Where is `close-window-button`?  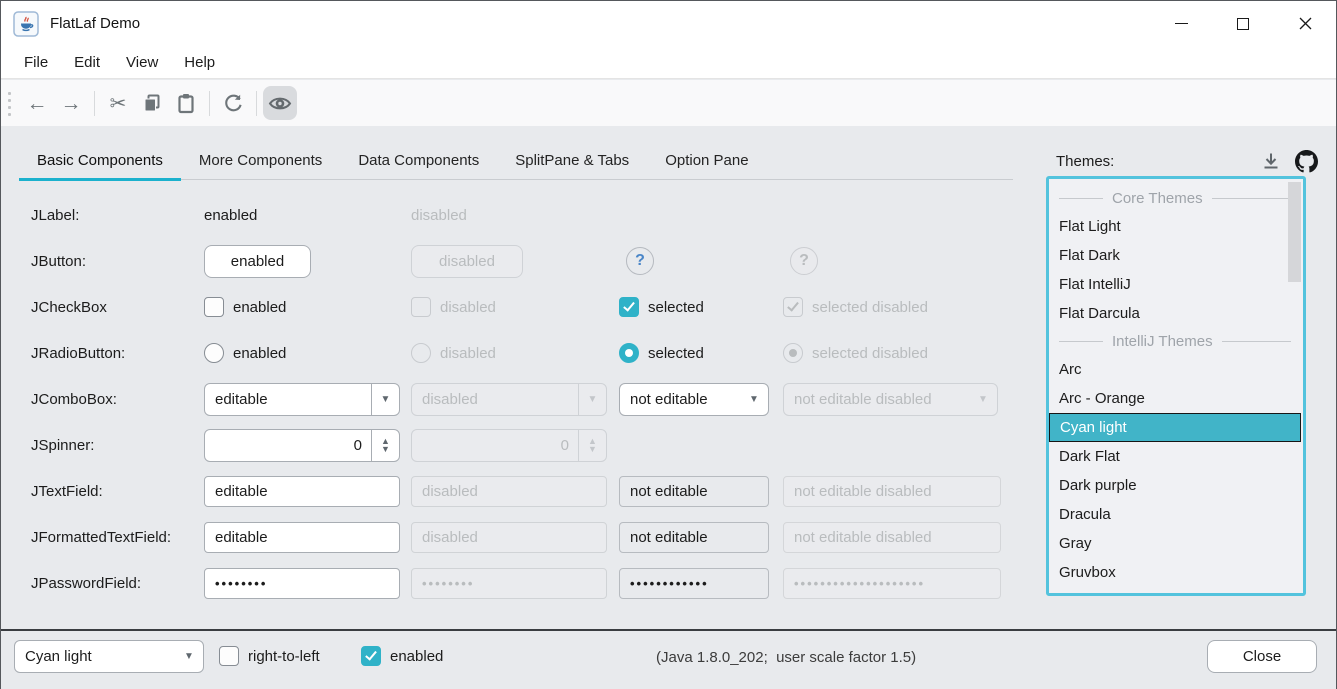 close-window-button is located at coordinates (1305, 23).